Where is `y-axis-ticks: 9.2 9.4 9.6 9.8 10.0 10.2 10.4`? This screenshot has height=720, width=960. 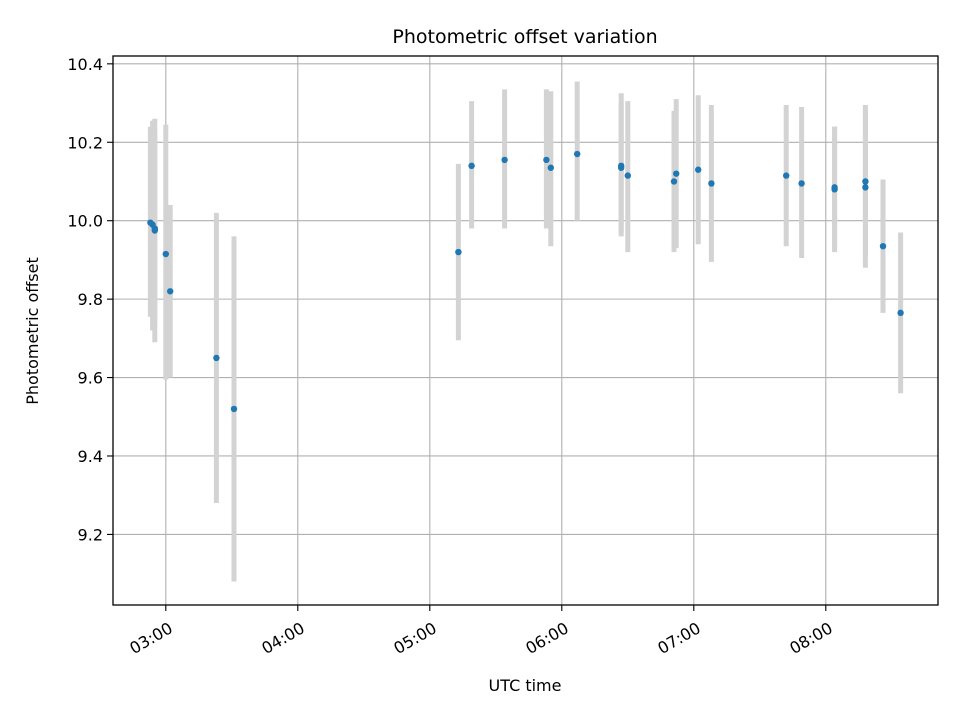 y-axis-ticks: 9.2 9.4 9.6 9.8 10.0 10.2 10.4 is located at coordinates (90, 299).